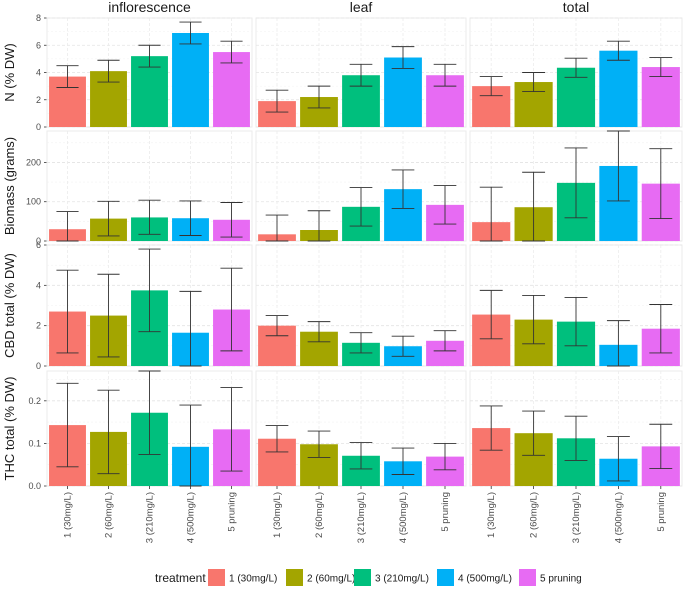 This screenshot has height=590, width=685. What do you see at coordinates (9, 305) in the screenshot?
I see `y-axis-title: CBD total (% DW)` at bounding box center [9, 305].